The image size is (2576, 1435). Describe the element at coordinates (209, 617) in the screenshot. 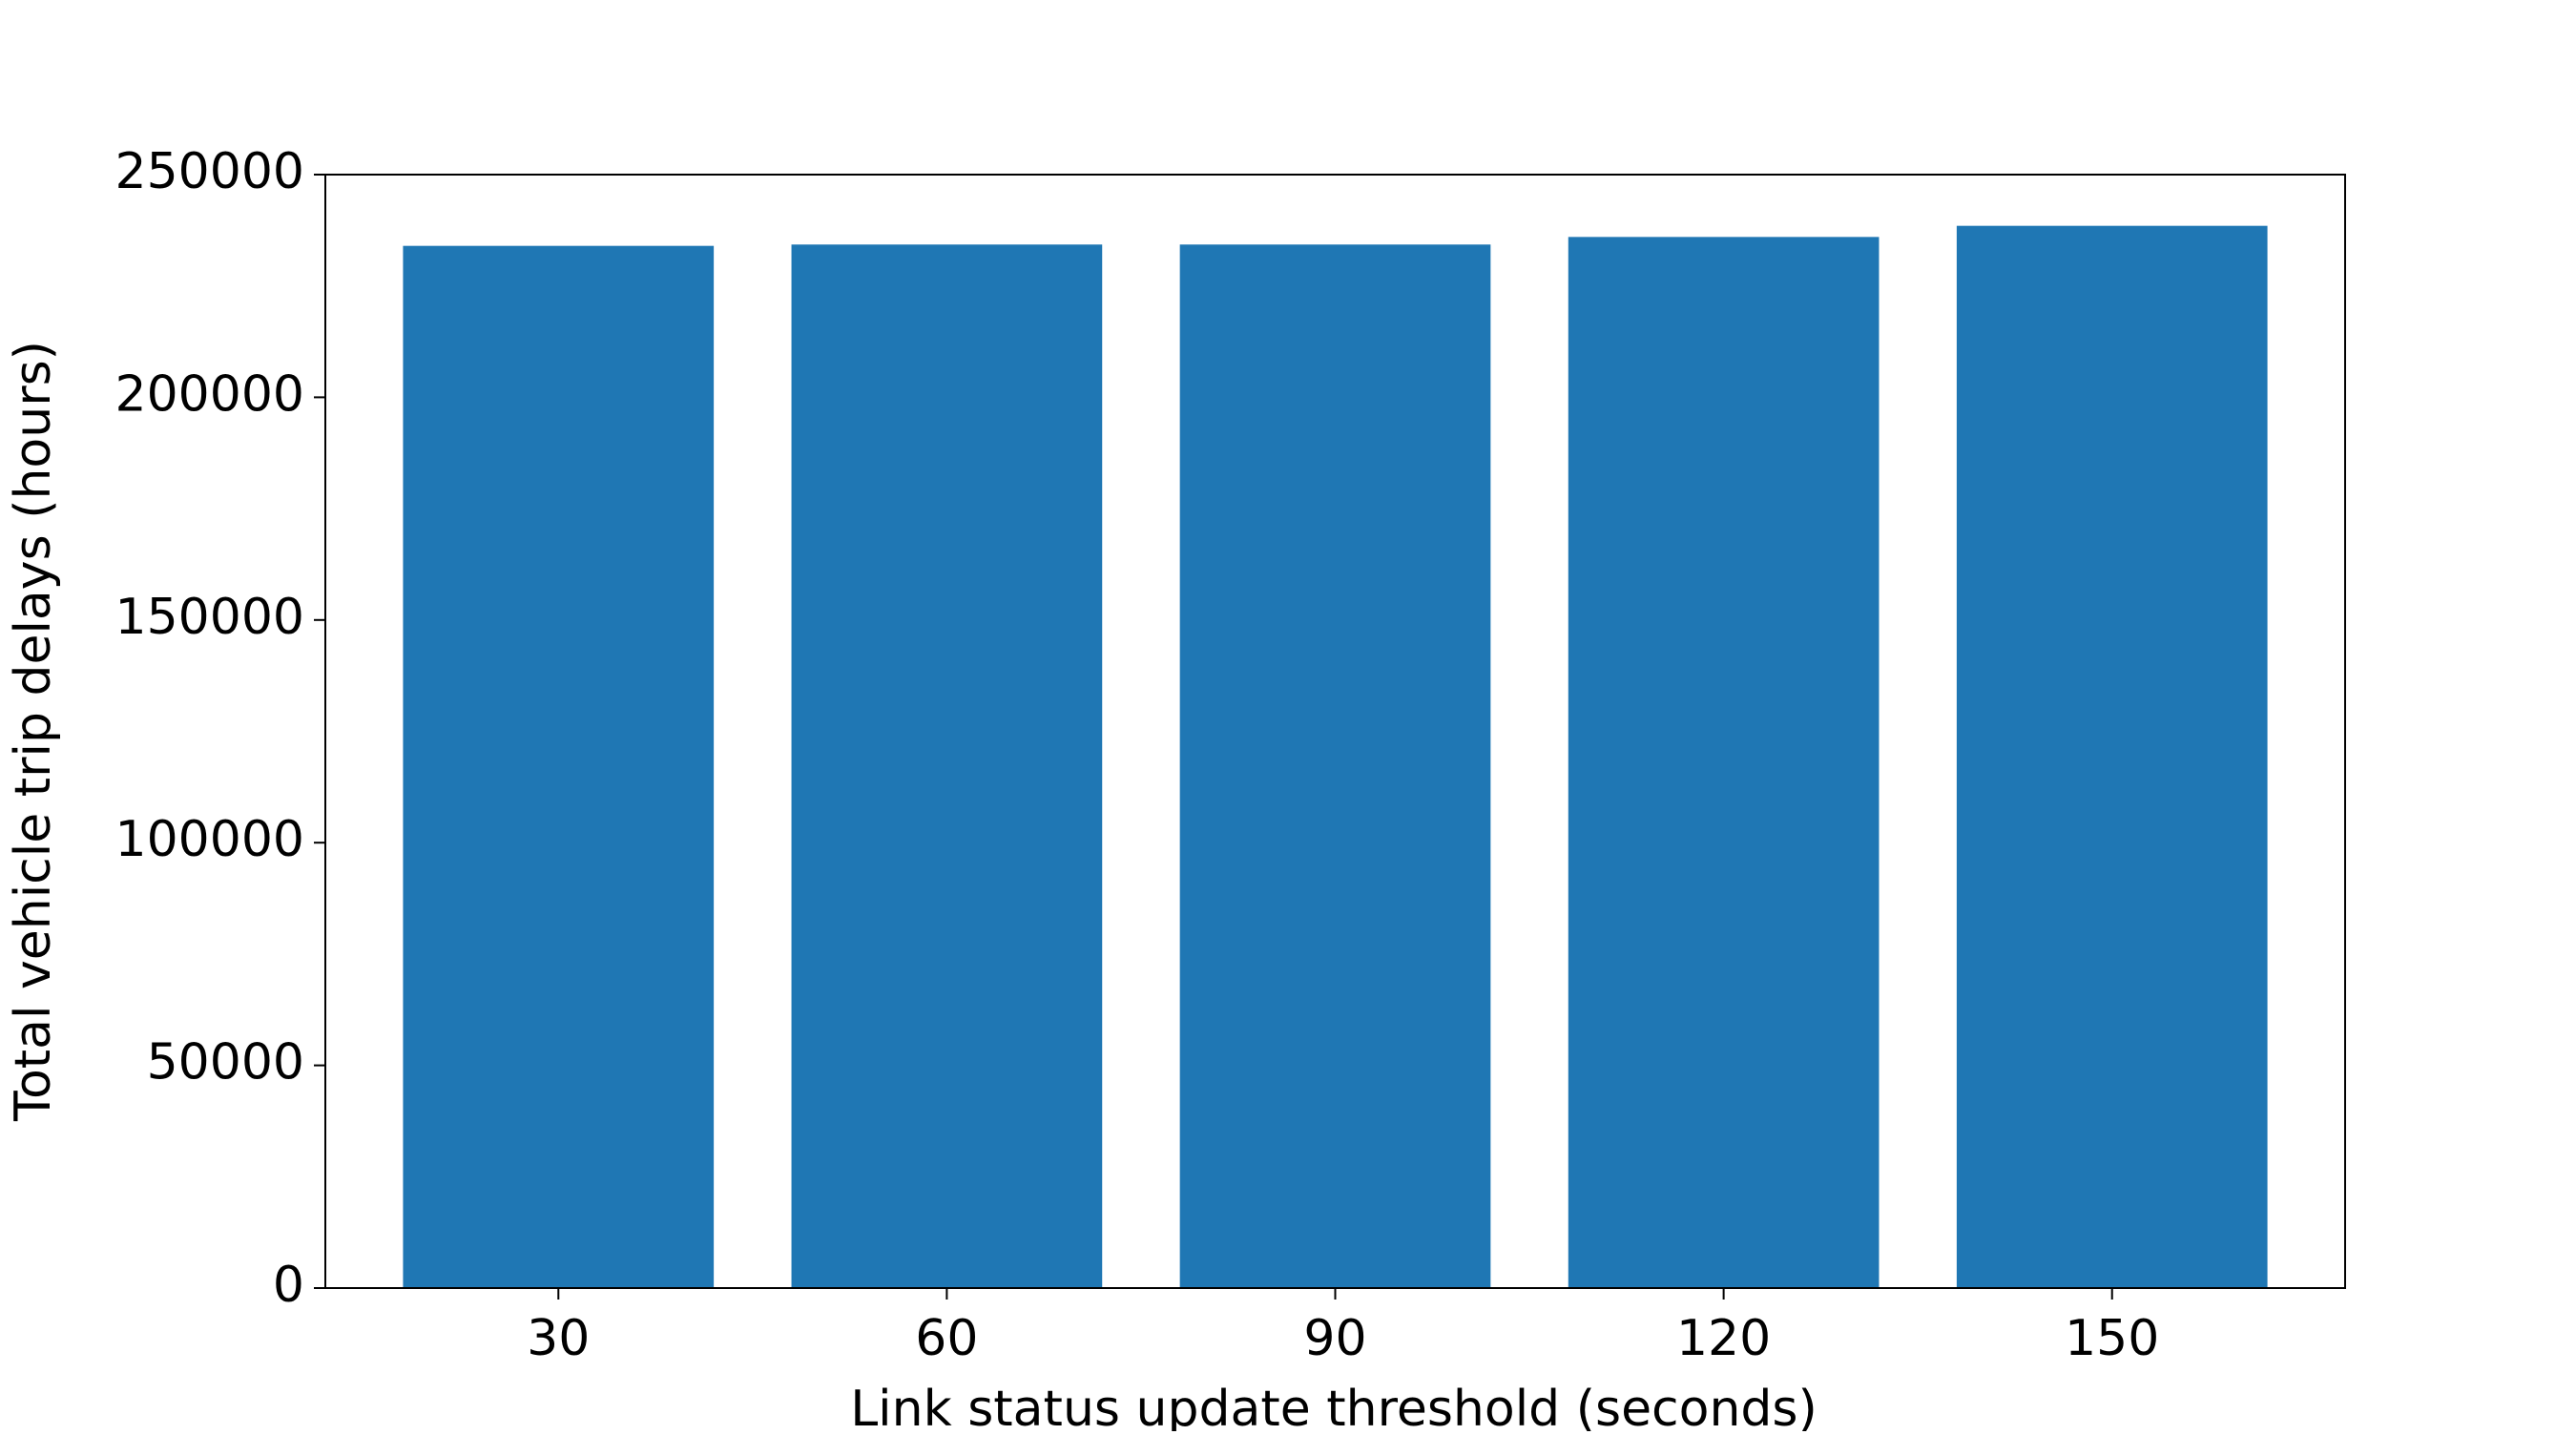

I see `y-tick-label: 150000` at that location.